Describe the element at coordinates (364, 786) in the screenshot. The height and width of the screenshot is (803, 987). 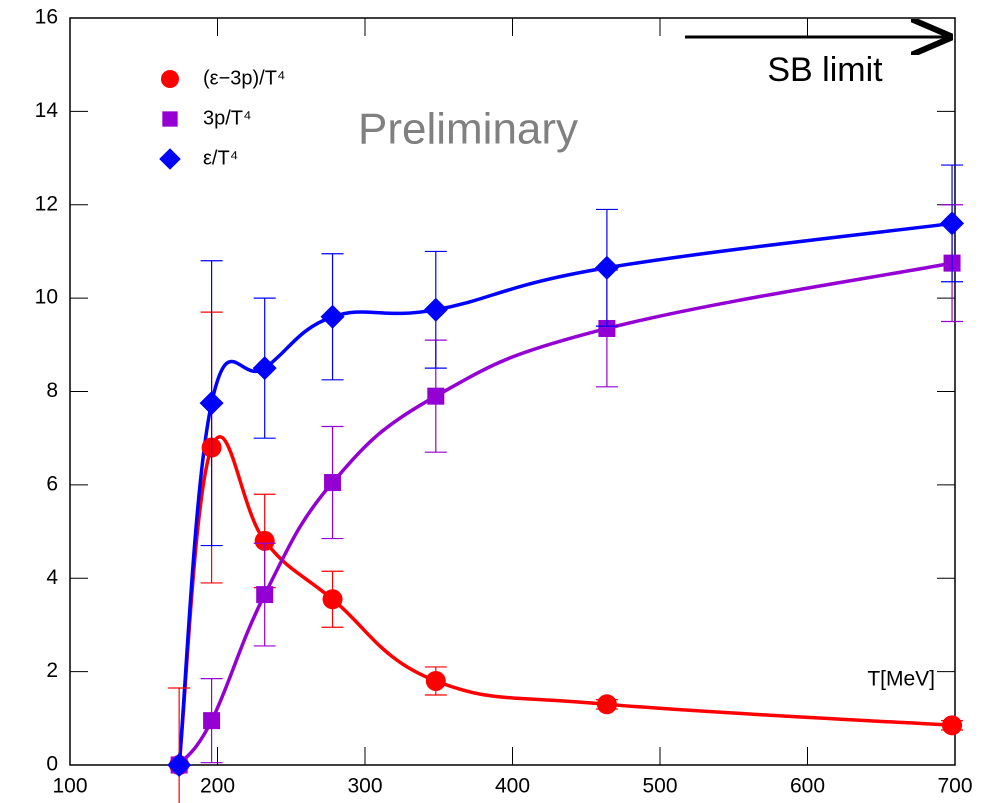
I see `x-tick-label: 300` at that location.